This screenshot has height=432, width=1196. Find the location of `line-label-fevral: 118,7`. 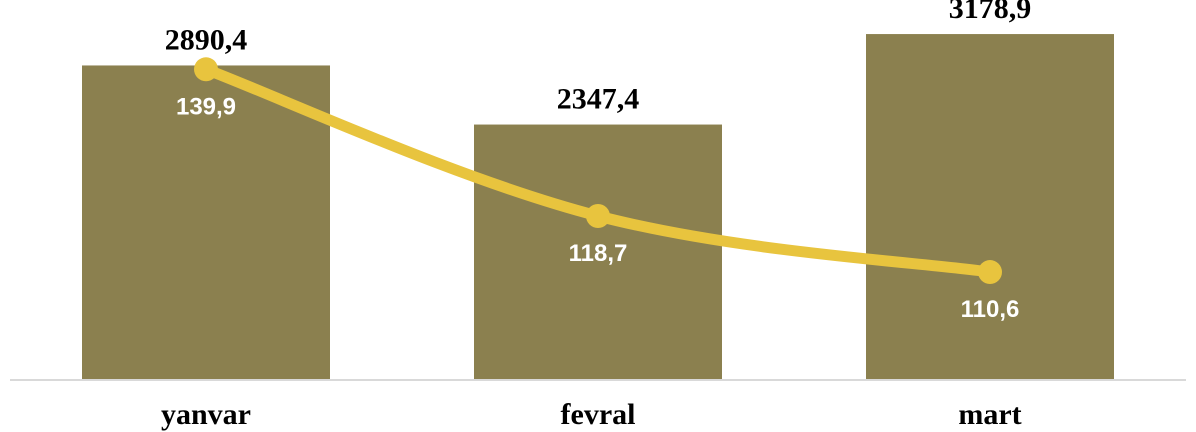

line-label-fevral: 118,7 is located at coordinates (598, 253).